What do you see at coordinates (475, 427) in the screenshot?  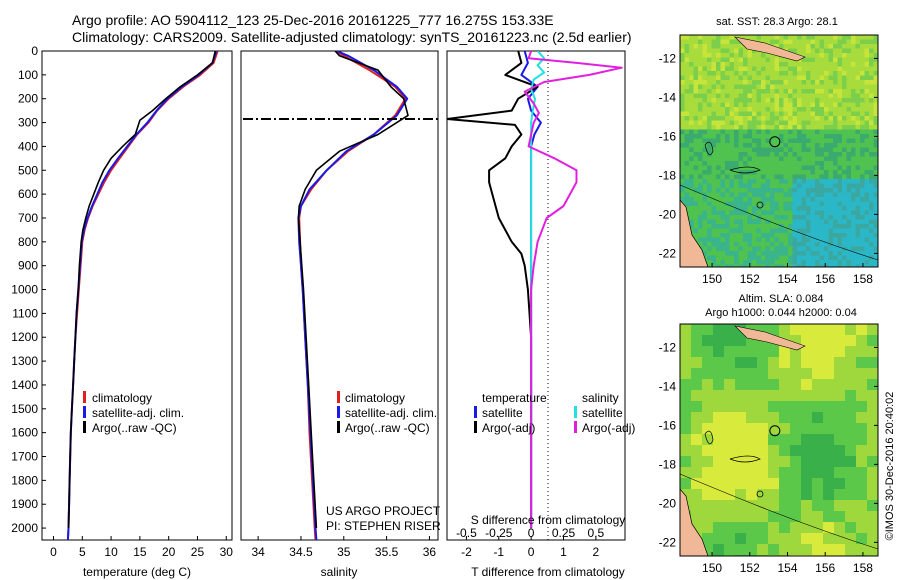 I see `legend-swatch-t-argo` at bounding box center [475, 427].